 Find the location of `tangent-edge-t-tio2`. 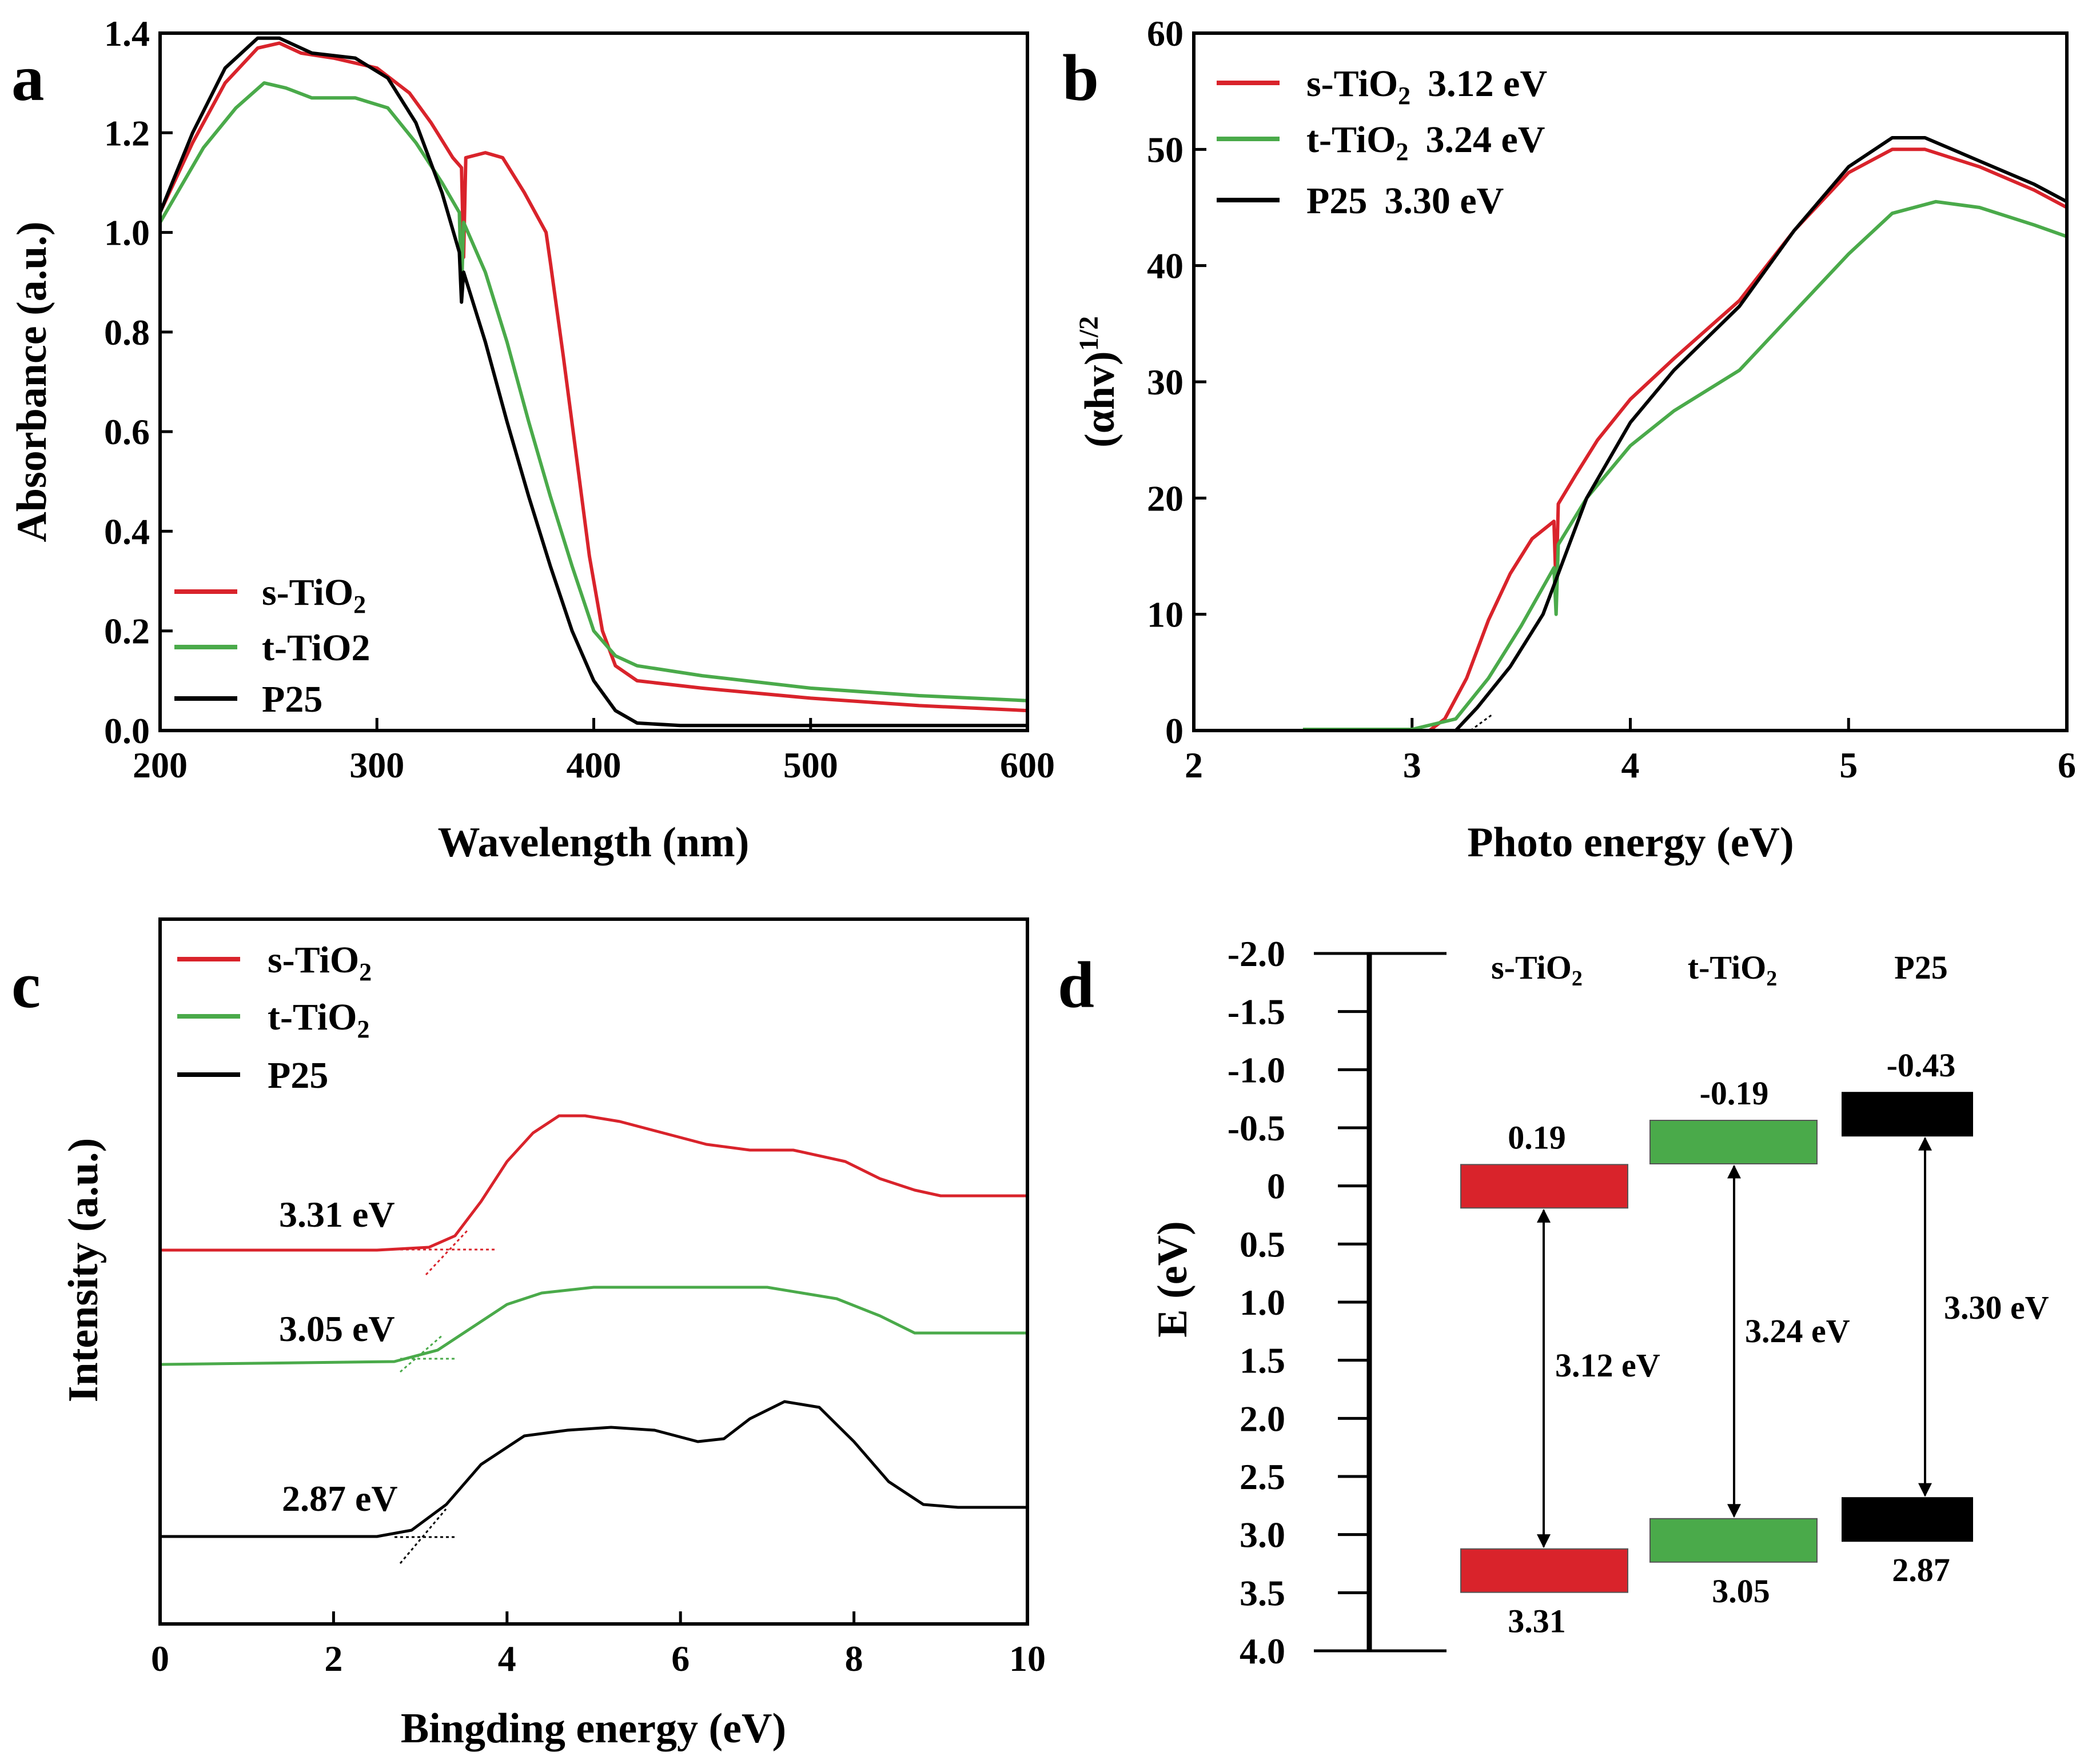

tangent-edge-t-tio2 is located at coordinates (422, 1353).